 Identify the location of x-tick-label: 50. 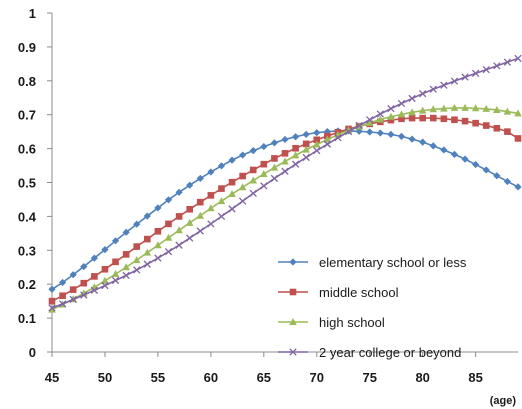
(105, 377).